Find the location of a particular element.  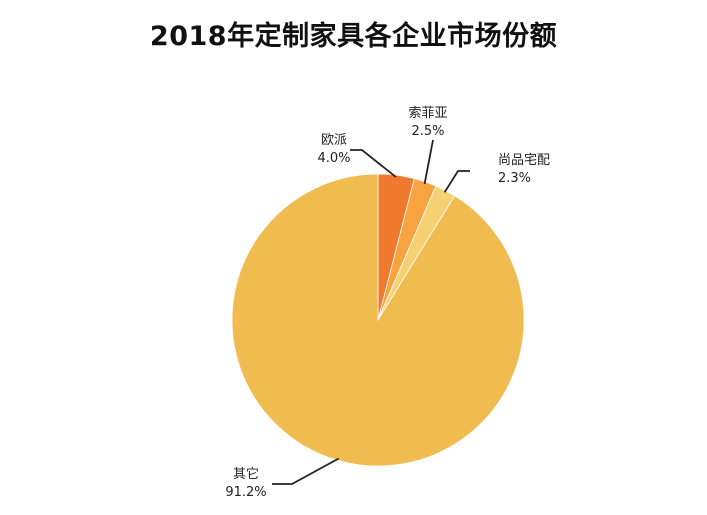

slice-value-label: 2.3% is located at coordinates (514, 178).